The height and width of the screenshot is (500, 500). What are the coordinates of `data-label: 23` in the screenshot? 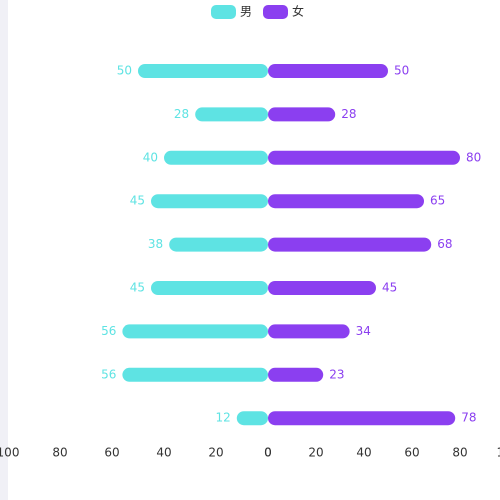 It's located at (336, 374).